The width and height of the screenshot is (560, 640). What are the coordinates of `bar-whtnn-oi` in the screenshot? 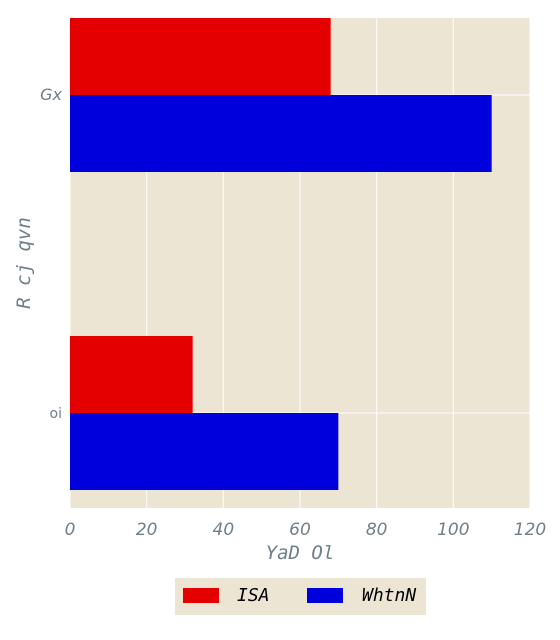 It's located at (204, 451).